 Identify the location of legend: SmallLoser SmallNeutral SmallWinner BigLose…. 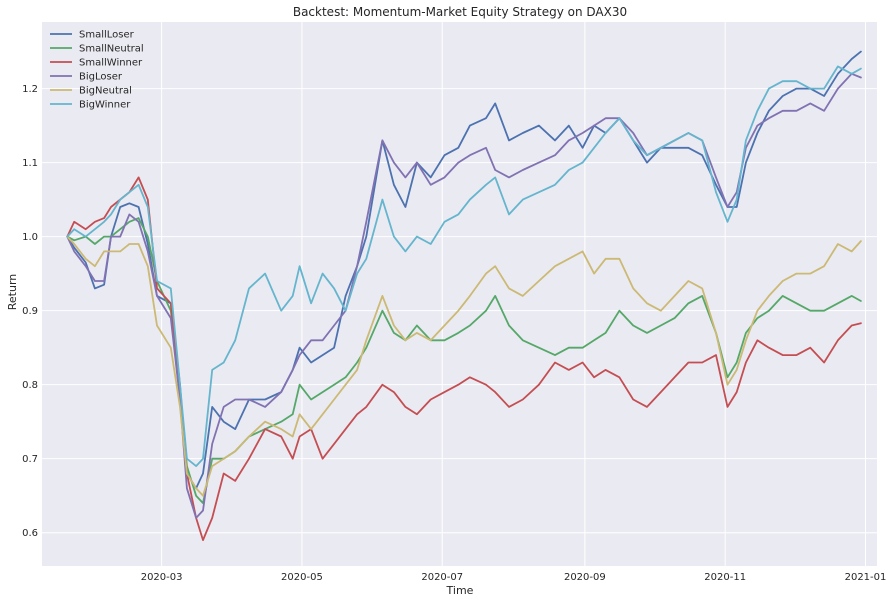
(97, 70).